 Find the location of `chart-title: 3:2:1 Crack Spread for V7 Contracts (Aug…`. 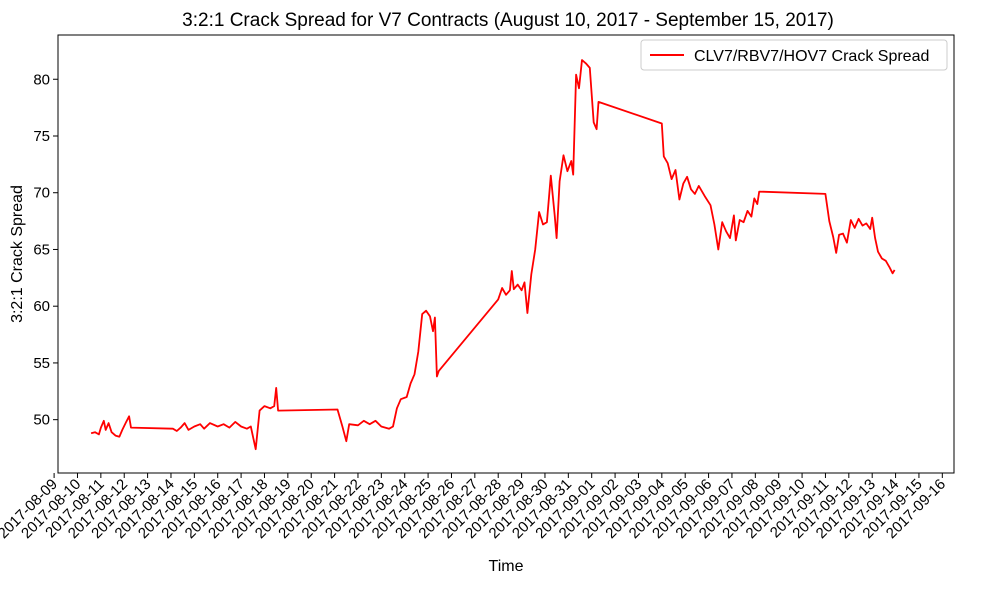

chart-title: 3:2:1 Crack Spread for V7 Contracts (Aug… is located at coordinates (508, 20).